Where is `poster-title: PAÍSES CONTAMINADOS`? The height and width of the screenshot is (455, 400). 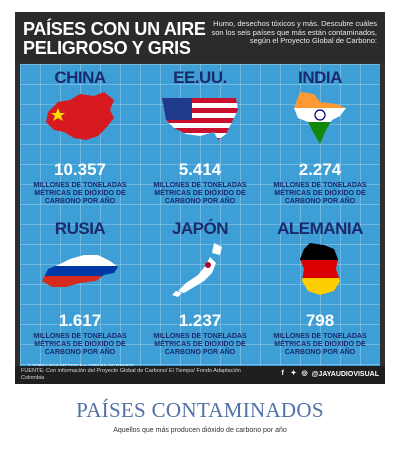
poster-title: PAÍSES CONTAMINADOS is located at coordinates (200, 410).